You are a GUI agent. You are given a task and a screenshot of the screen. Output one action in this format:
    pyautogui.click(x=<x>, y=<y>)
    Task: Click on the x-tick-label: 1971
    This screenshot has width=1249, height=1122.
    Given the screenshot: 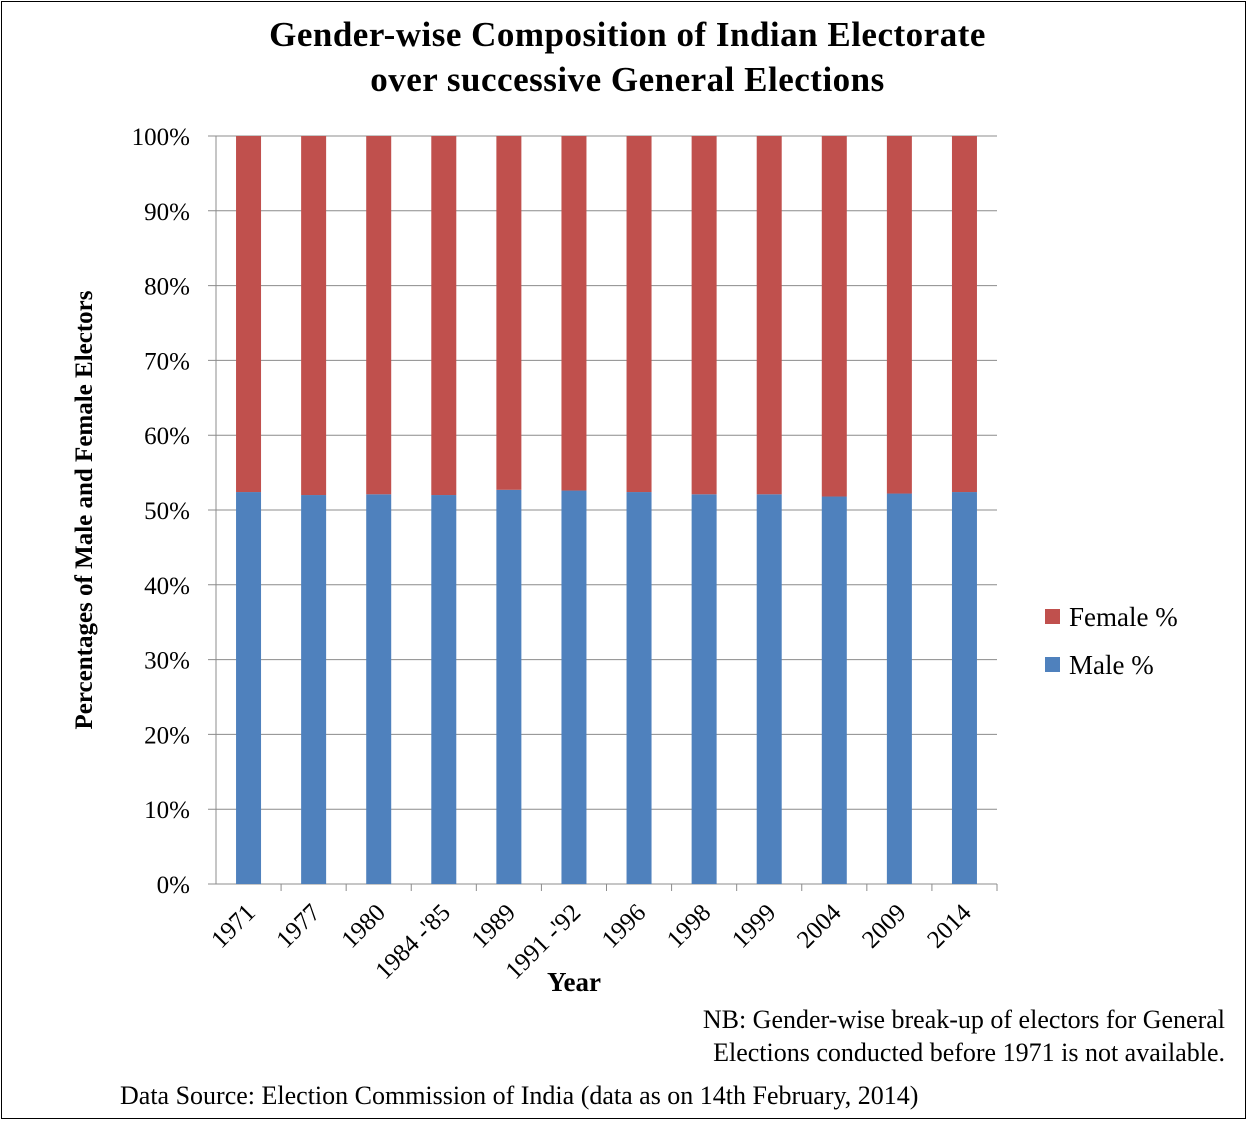 What is the action you would take?
    pyautogui.click(x=233, y=926)
    